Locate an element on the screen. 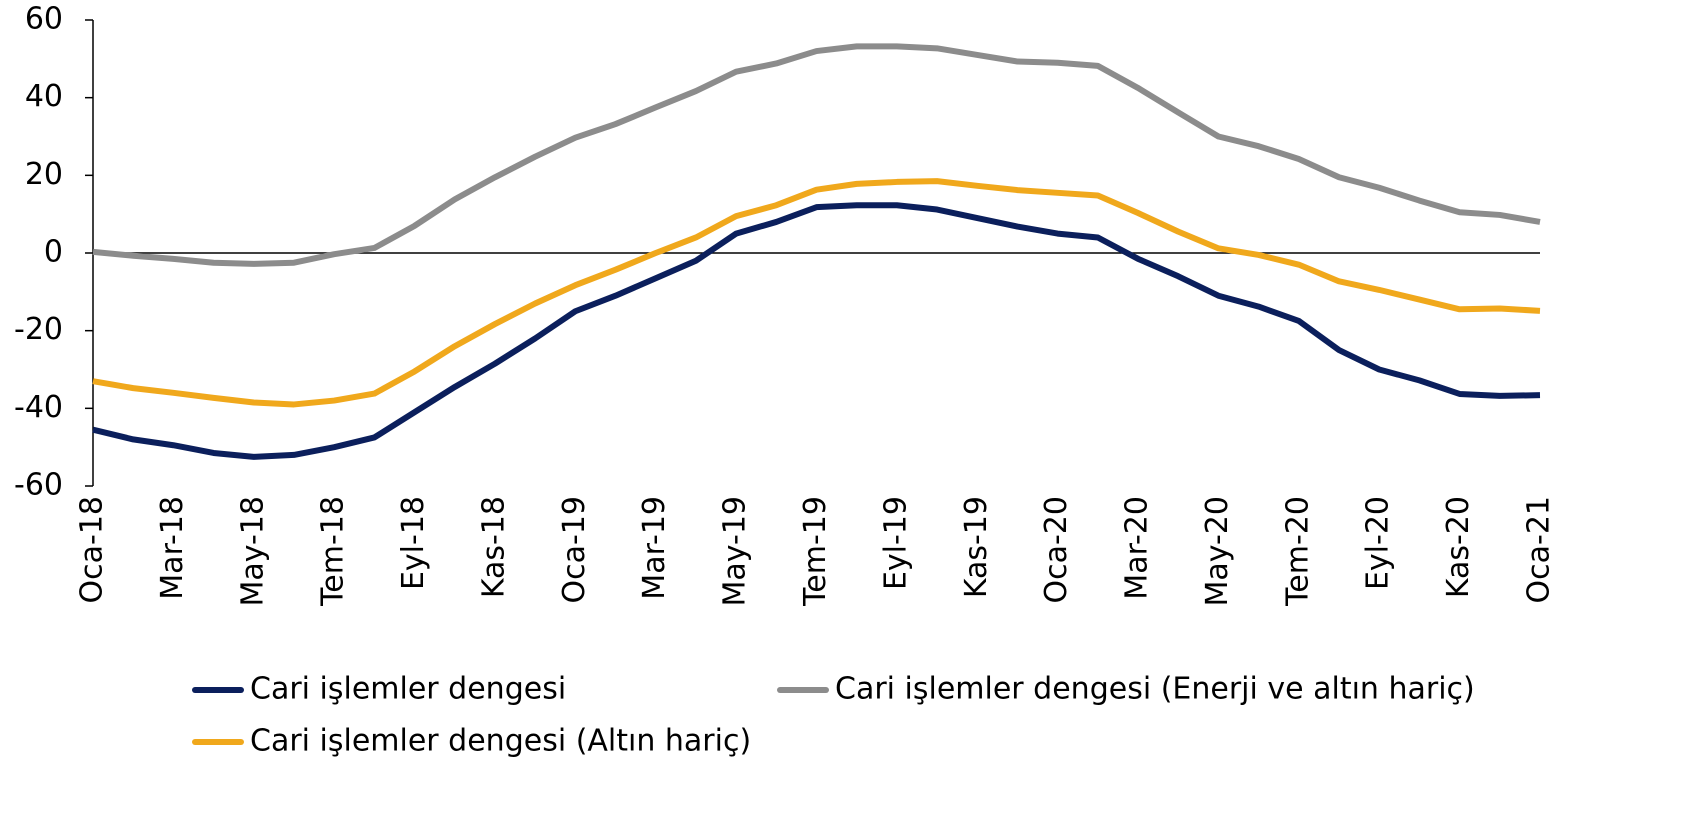  x-tick-label: May-19 is located at coordinates (735, 551).